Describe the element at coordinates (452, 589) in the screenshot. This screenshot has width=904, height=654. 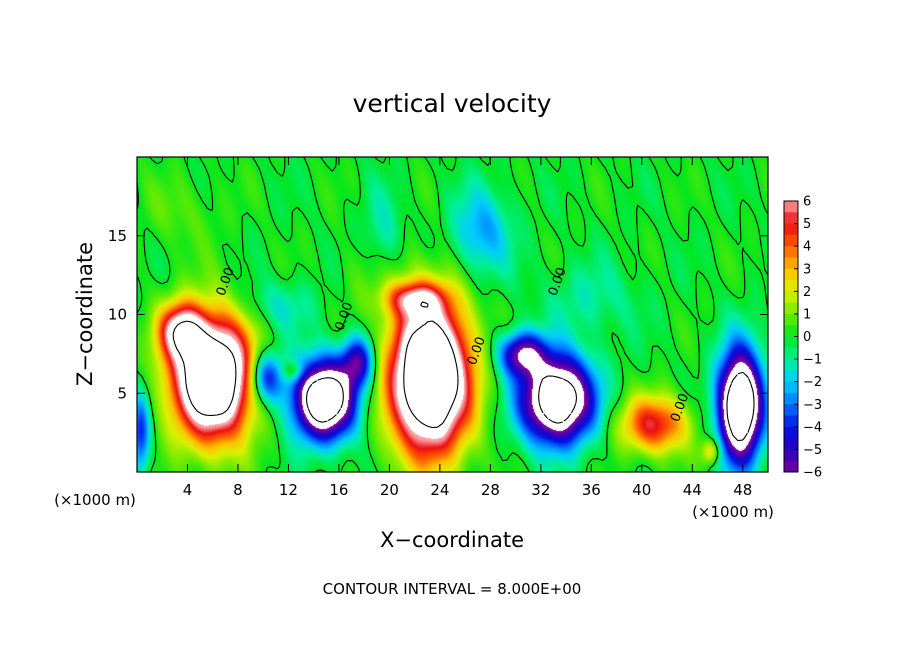
I see `contour-interval-footer: CONTOUR INTERVAL = 8.000E+00` at that location.